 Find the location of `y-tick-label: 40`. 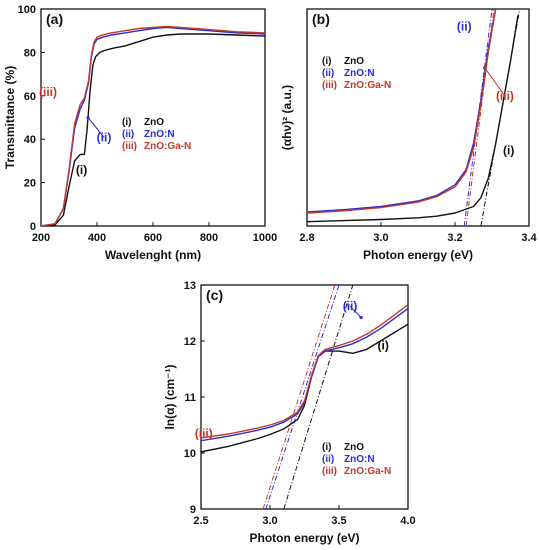

y-tick-label: 40 is located at coordinates (30, 140).